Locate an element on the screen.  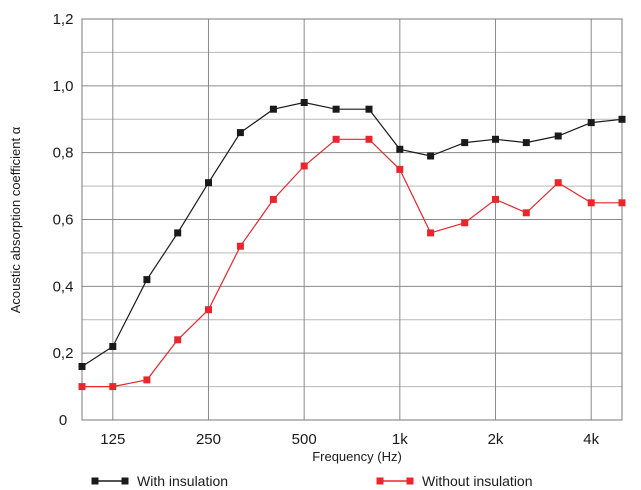
y-tick-label: 0 is located at coordinates (63, 420).